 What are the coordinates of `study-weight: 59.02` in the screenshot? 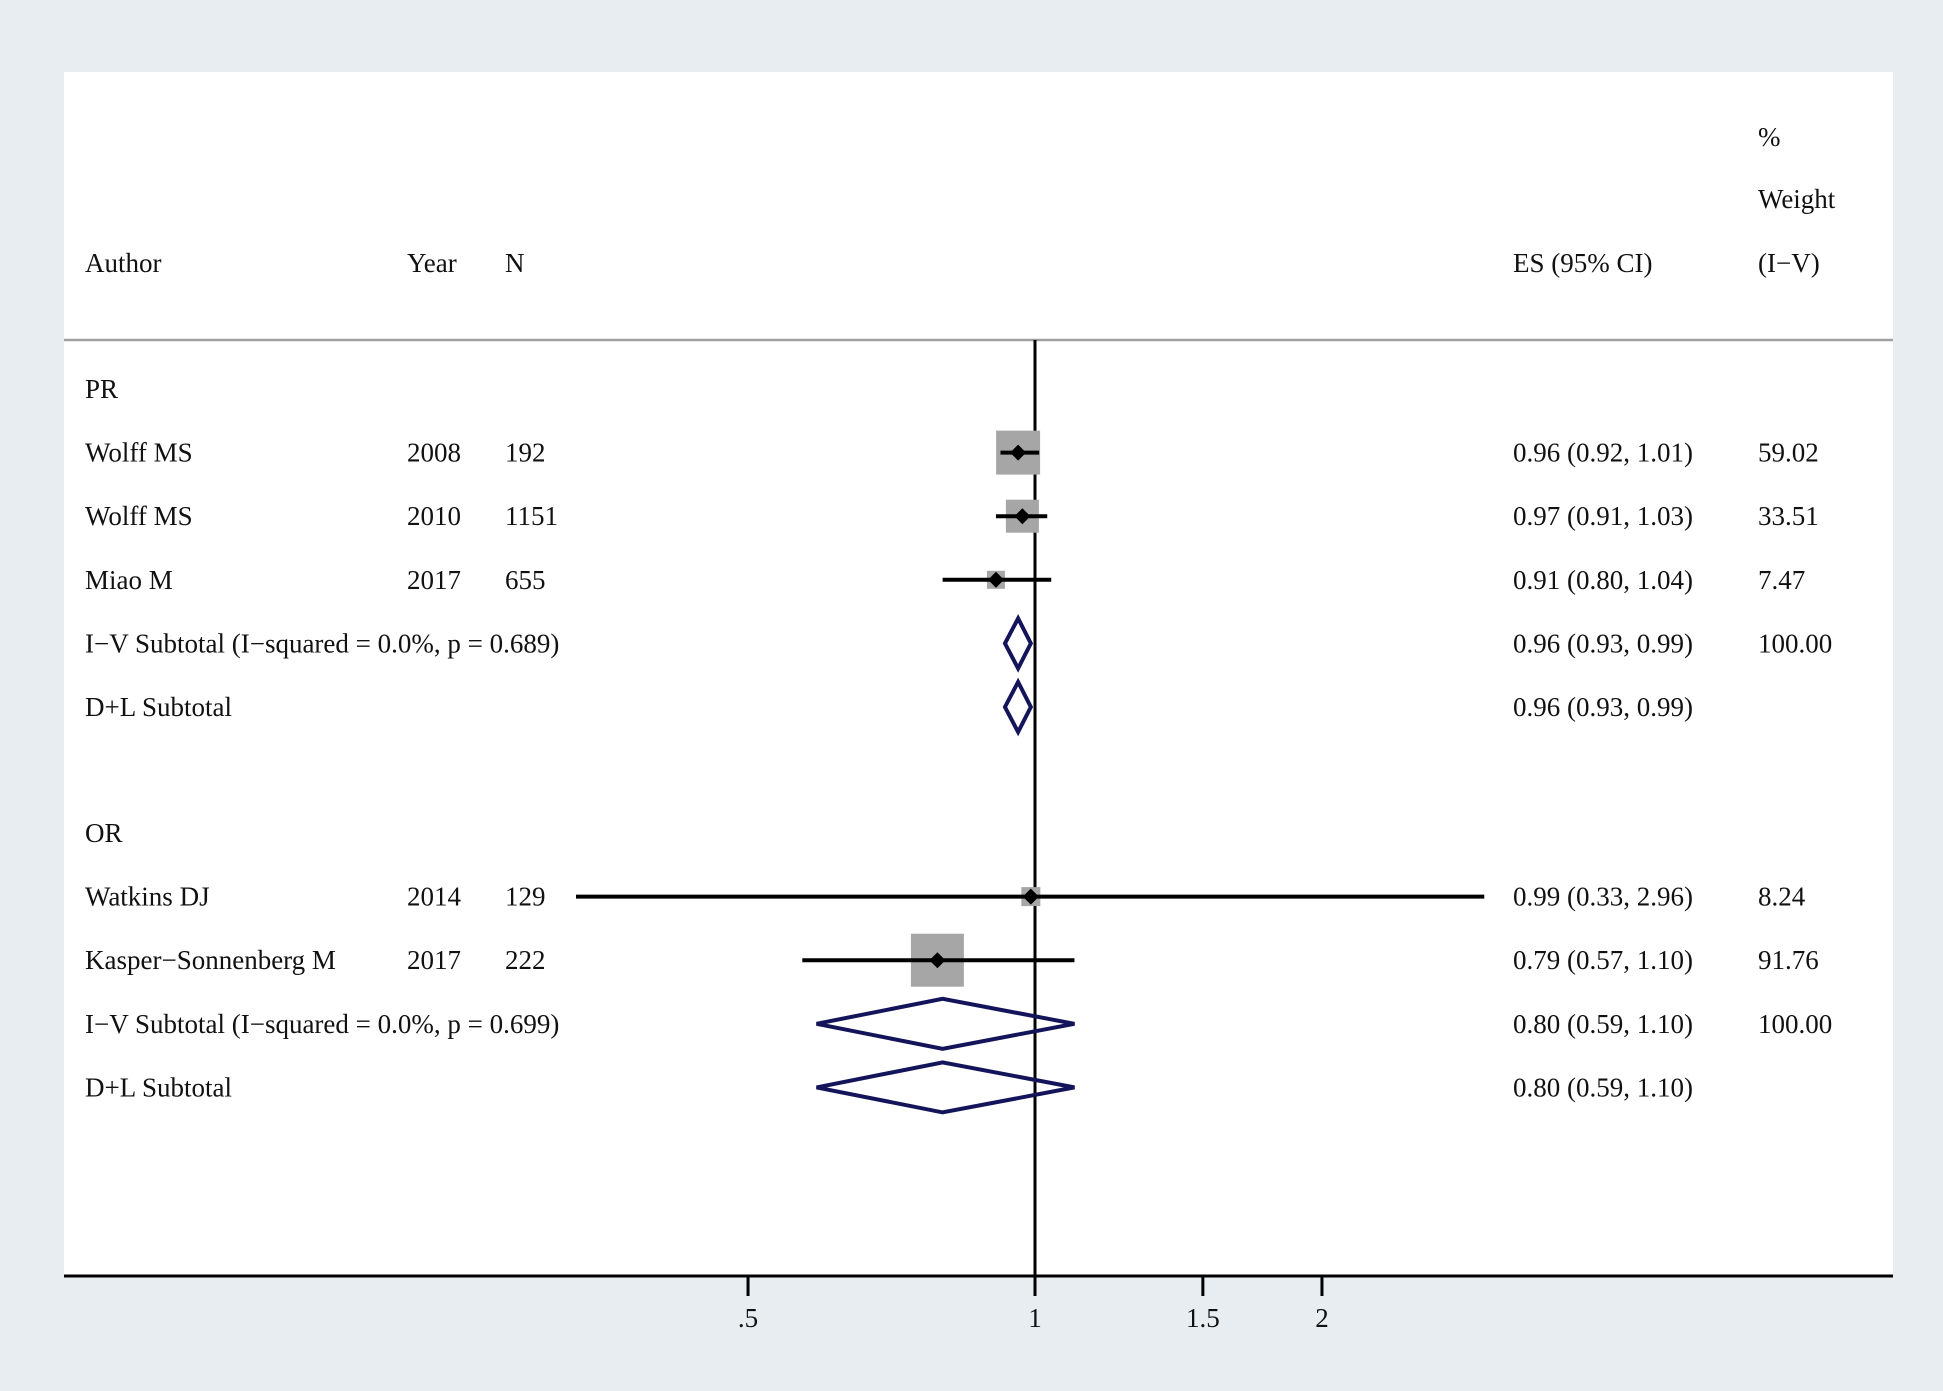 It's located at (1788, 453).